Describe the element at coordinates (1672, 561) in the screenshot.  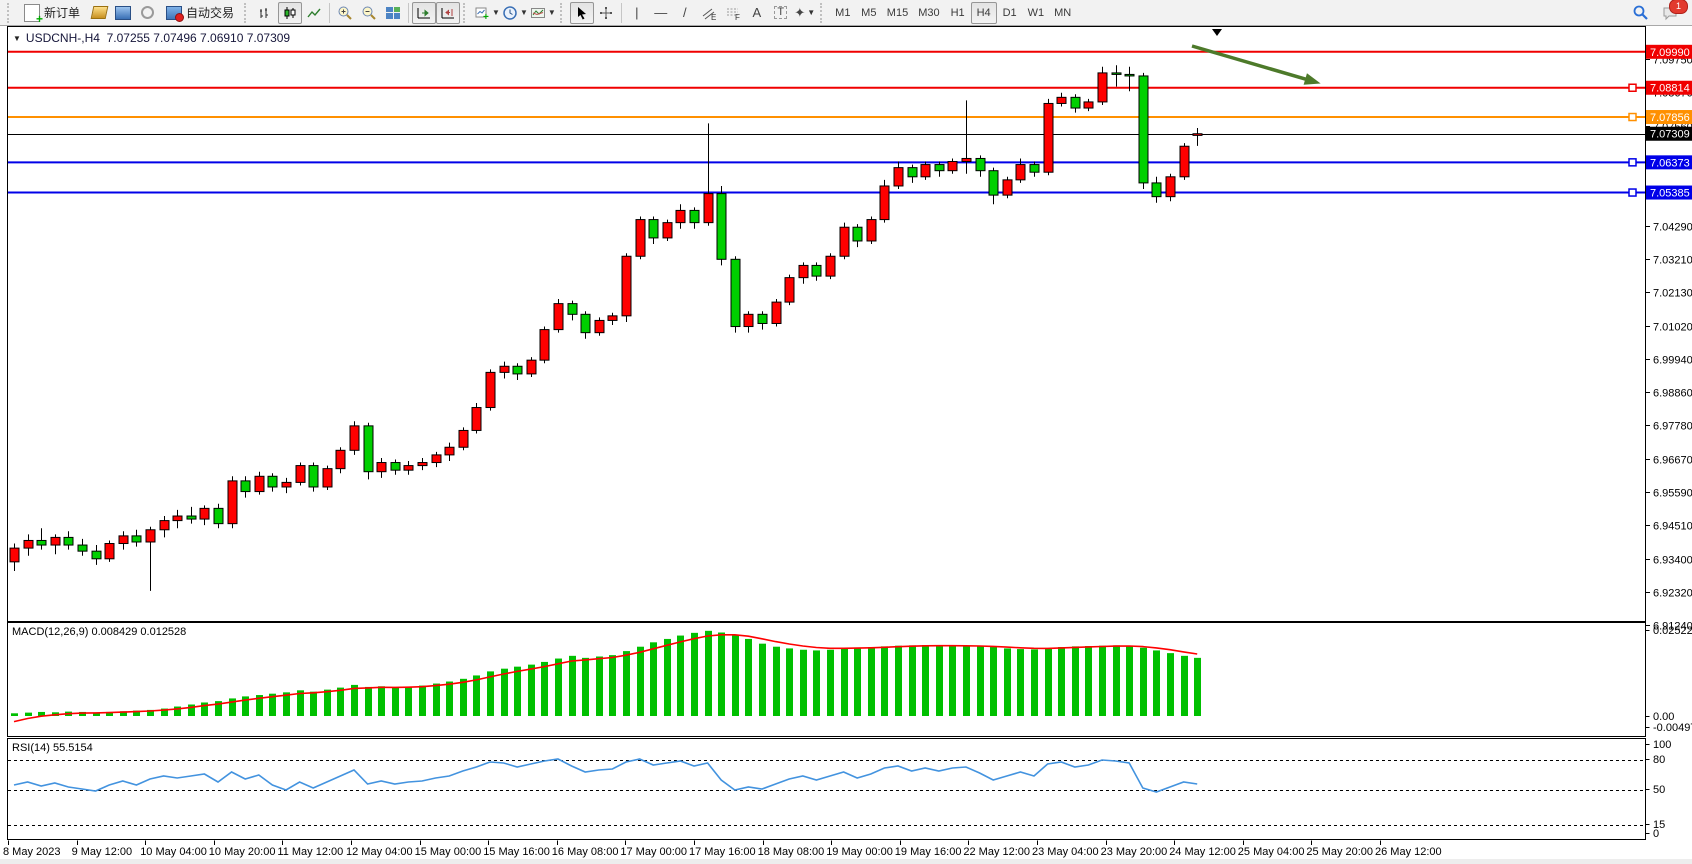
I see `svg-text: 6.93400` at that location.